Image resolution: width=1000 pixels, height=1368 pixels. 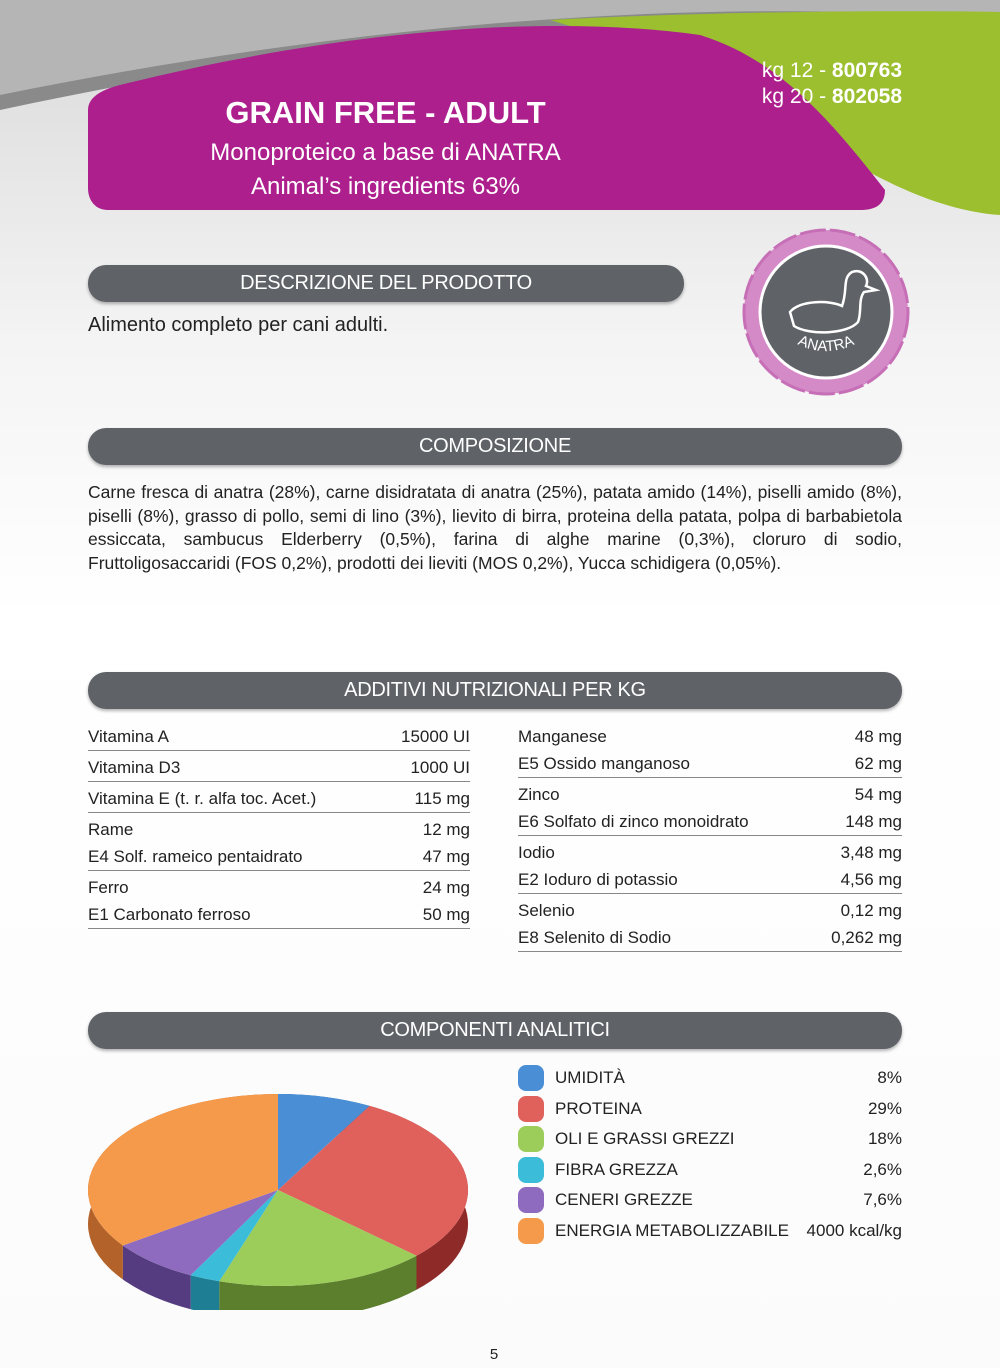 I want to click on table-row: E6 Solfato di zinco monoidrato 148 mg, so click(x=710, y=821).